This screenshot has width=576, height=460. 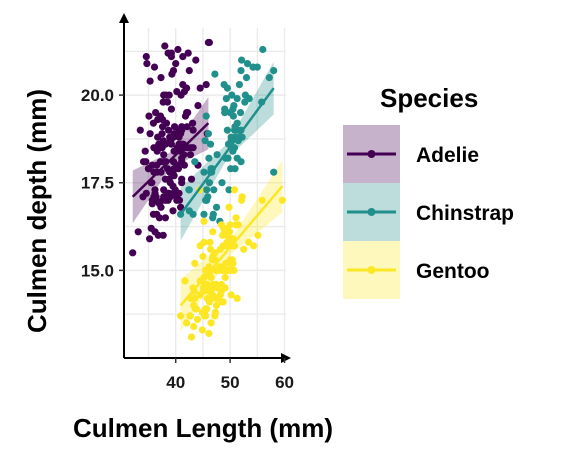 I want to click on legend-entry-gentoo: Gentoo, so click(x=416, y=270).